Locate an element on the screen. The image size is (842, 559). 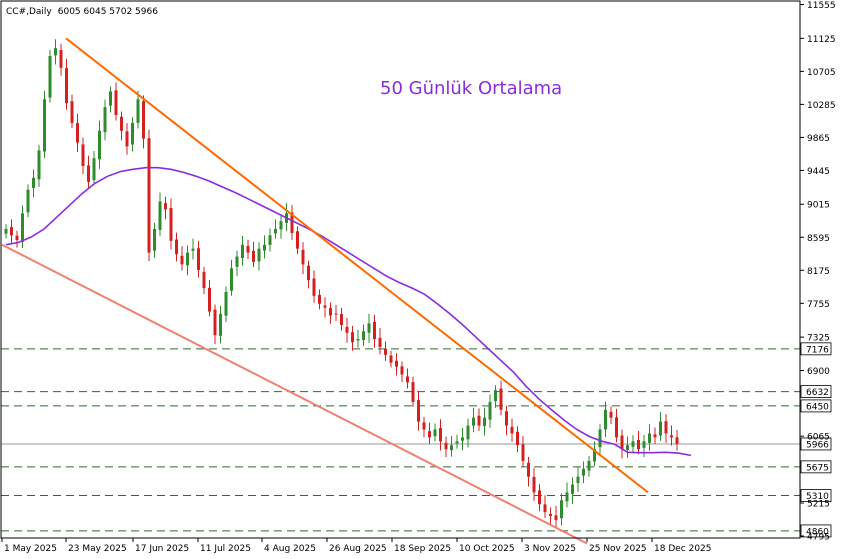
y-tick-label-14: 4795 is located at coordinates (818, 538).